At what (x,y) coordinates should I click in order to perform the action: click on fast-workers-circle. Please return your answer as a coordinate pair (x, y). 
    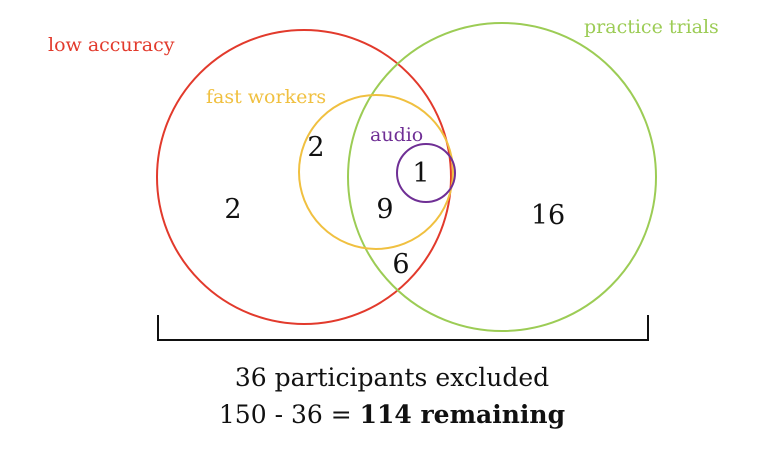
    Looking at the image, I should click on (376, 172).